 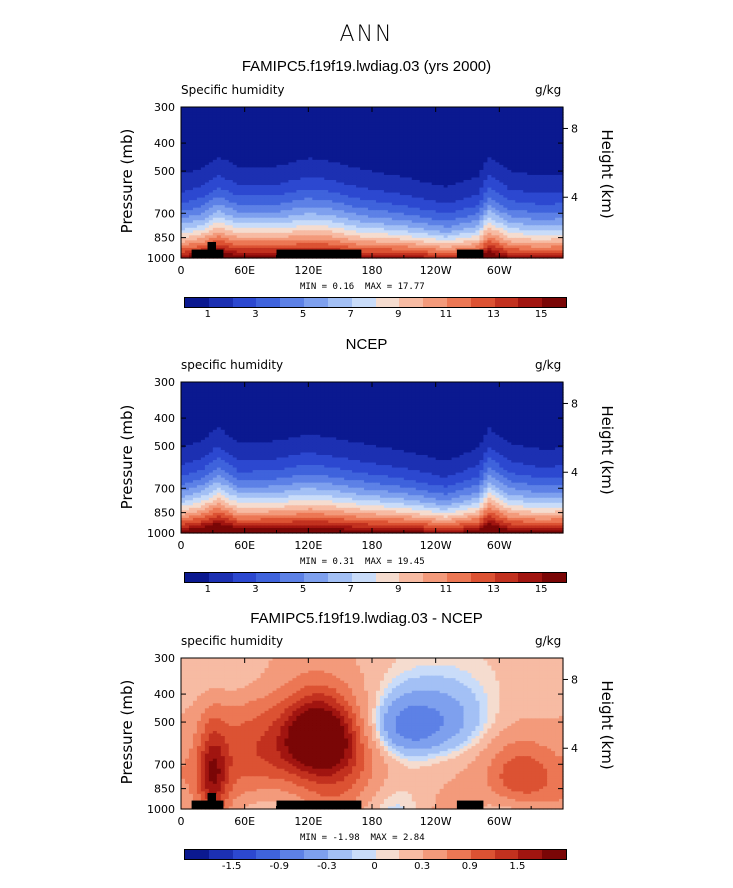 What do you see at coordinates (164, 722) in the screenshot?
I see `panel-3-ytick-label: 500` at bounding box center [164, 722].